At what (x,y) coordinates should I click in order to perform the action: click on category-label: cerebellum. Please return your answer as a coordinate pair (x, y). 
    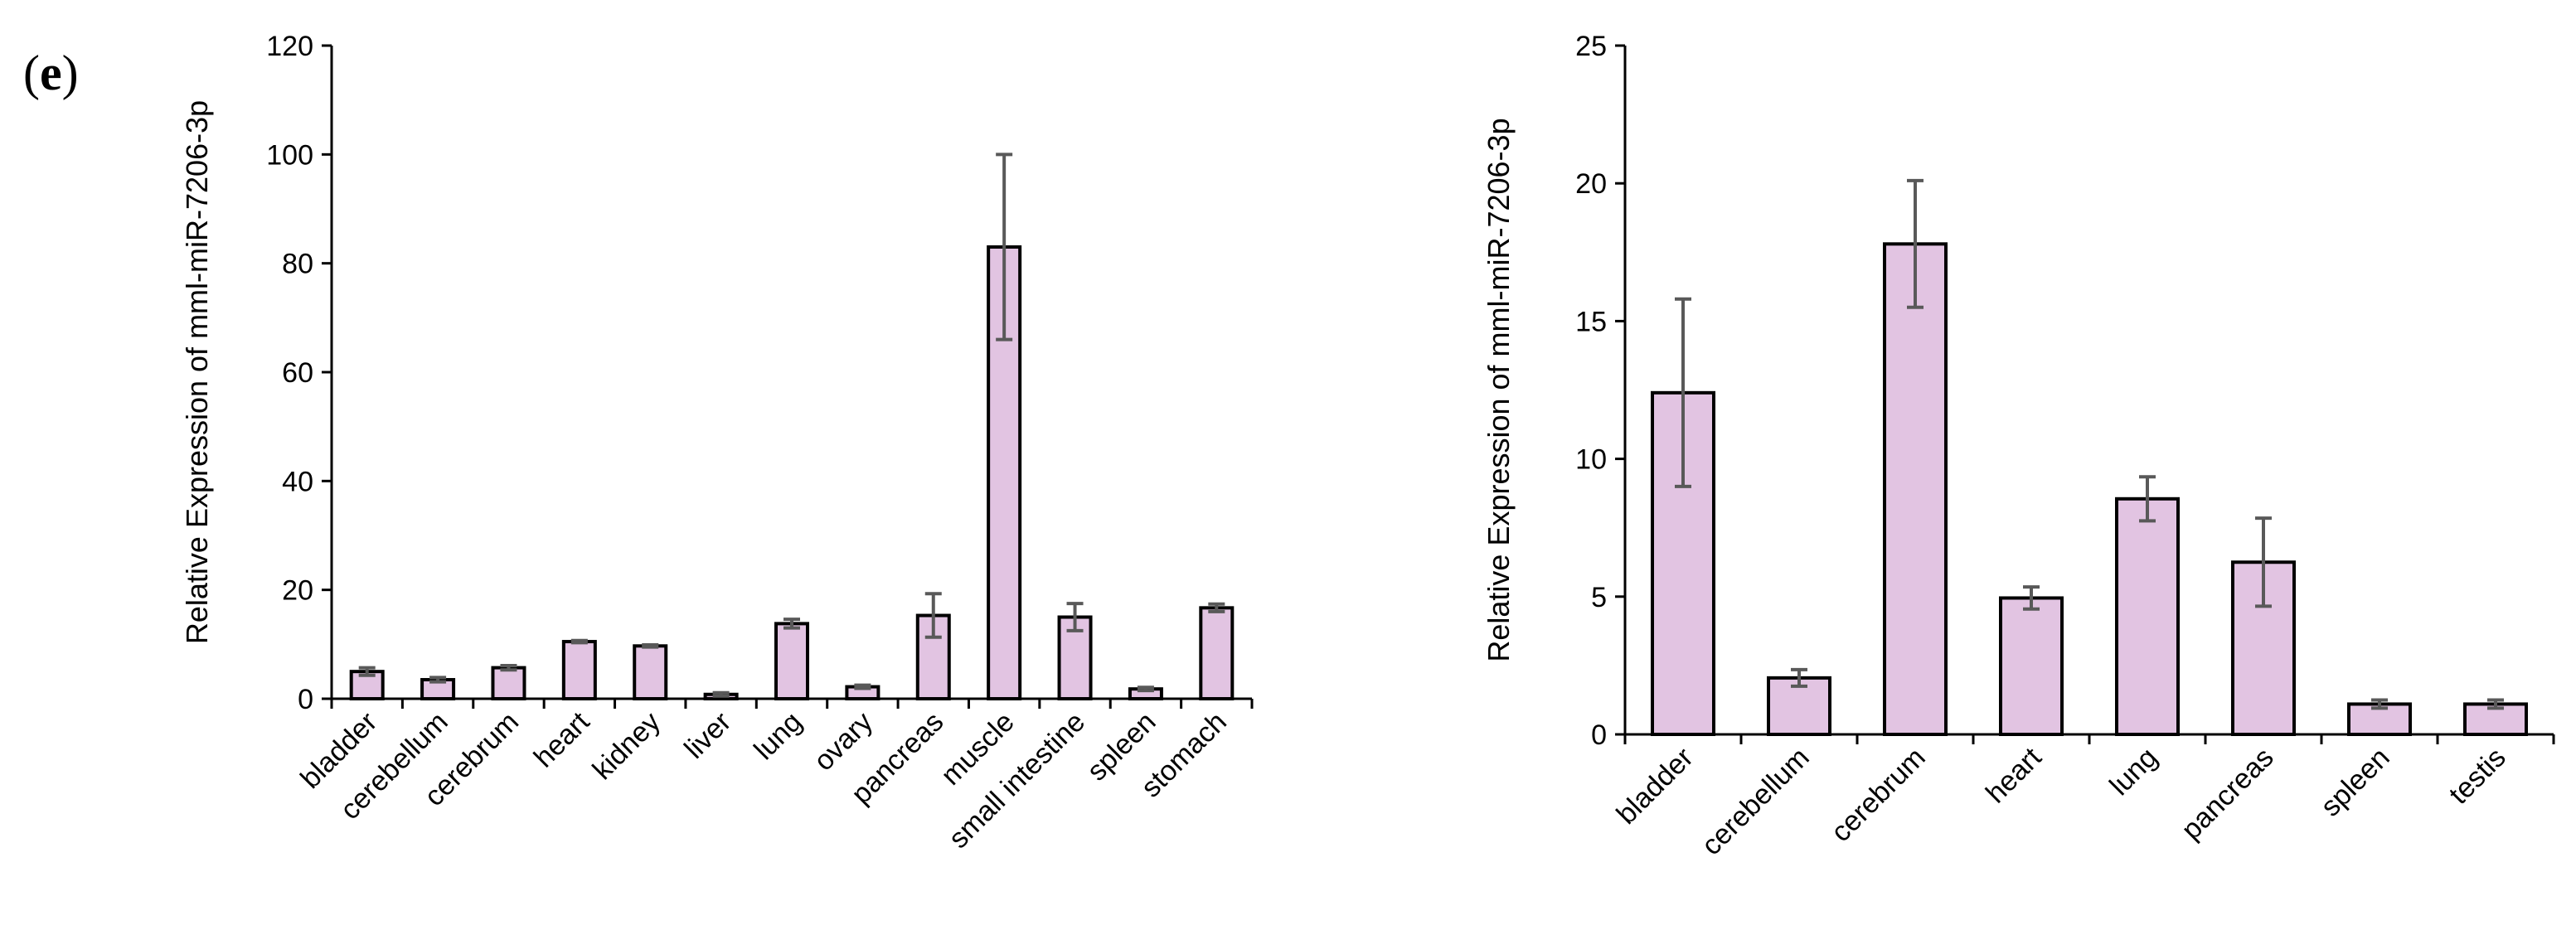
    Looking at the image, I should click on (1755, 801).